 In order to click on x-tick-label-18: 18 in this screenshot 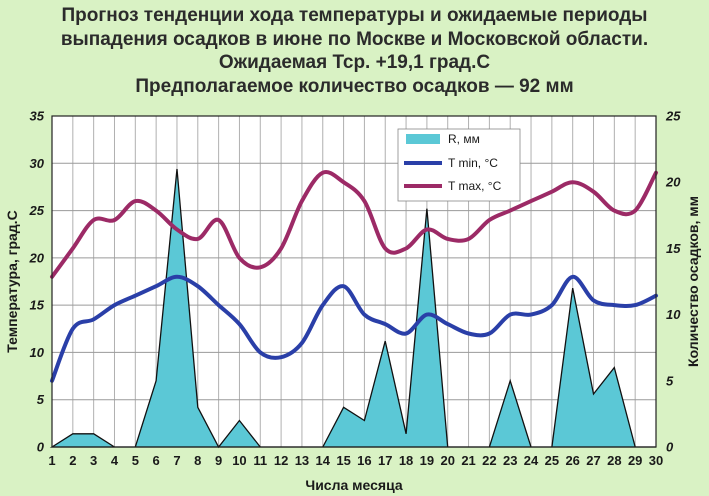, I will do `click(406, 460)`.